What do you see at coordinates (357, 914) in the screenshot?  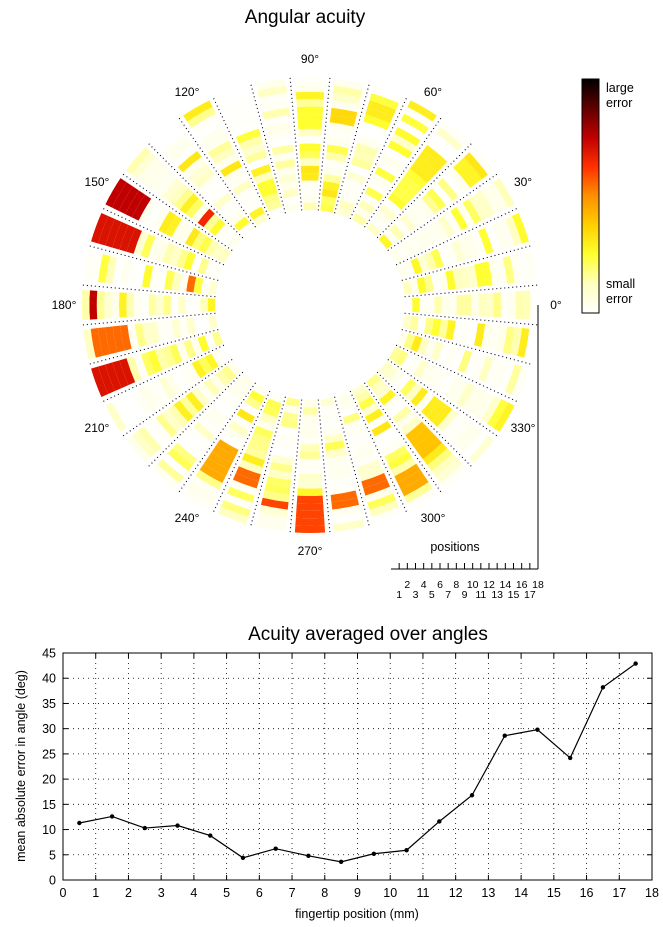 I see `x-axis-label: fingertip position (mm)` at bounding box center [357, 914].